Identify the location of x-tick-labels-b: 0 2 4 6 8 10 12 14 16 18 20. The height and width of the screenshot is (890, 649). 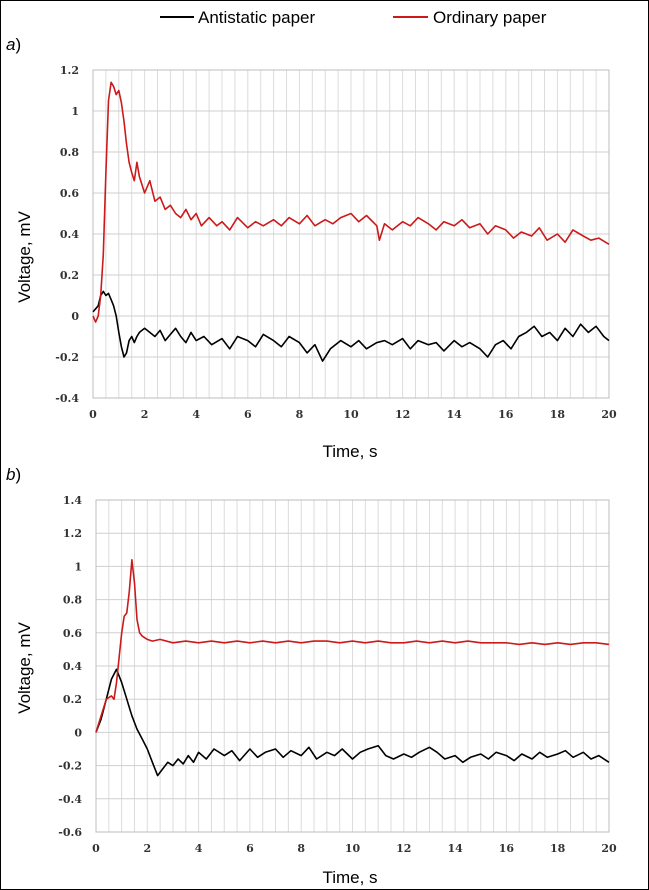
(354, 848).